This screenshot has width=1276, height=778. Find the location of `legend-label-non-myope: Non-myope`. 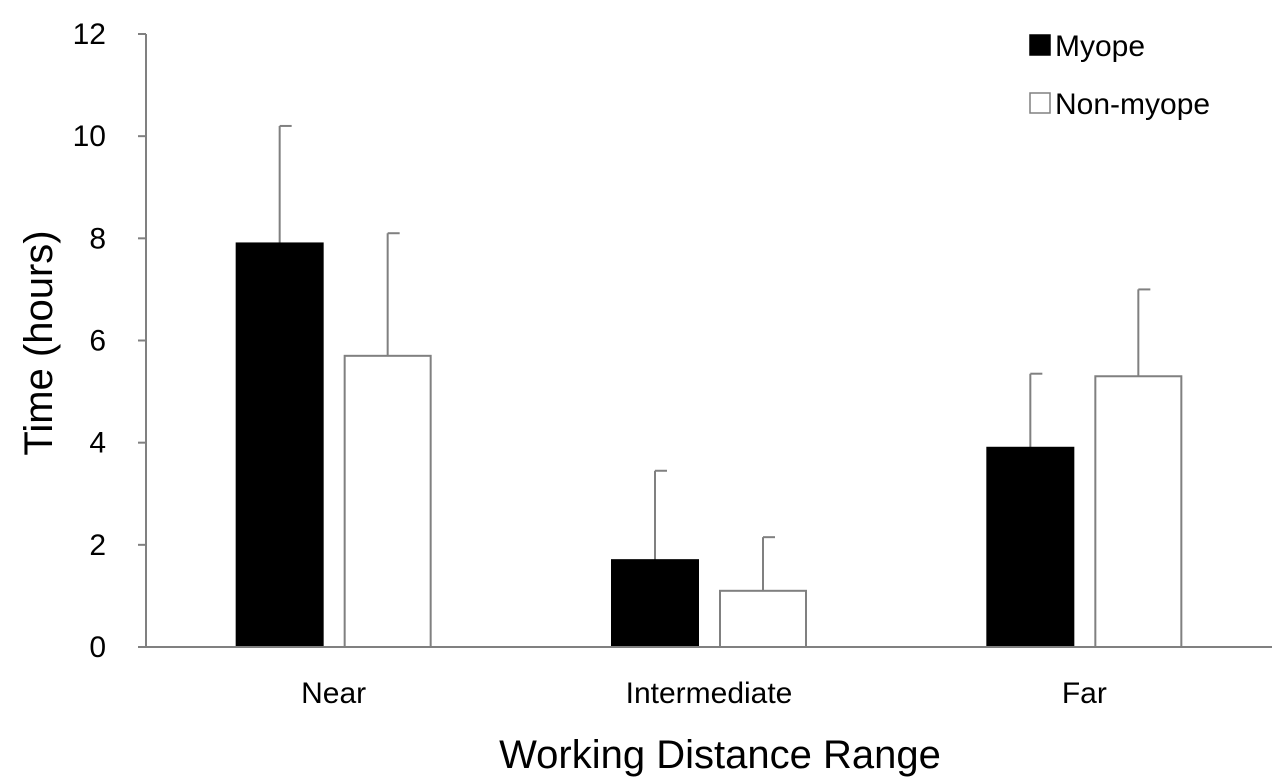

legend-label-non-myope: Non-myope is located at coordinates (1132, 104).